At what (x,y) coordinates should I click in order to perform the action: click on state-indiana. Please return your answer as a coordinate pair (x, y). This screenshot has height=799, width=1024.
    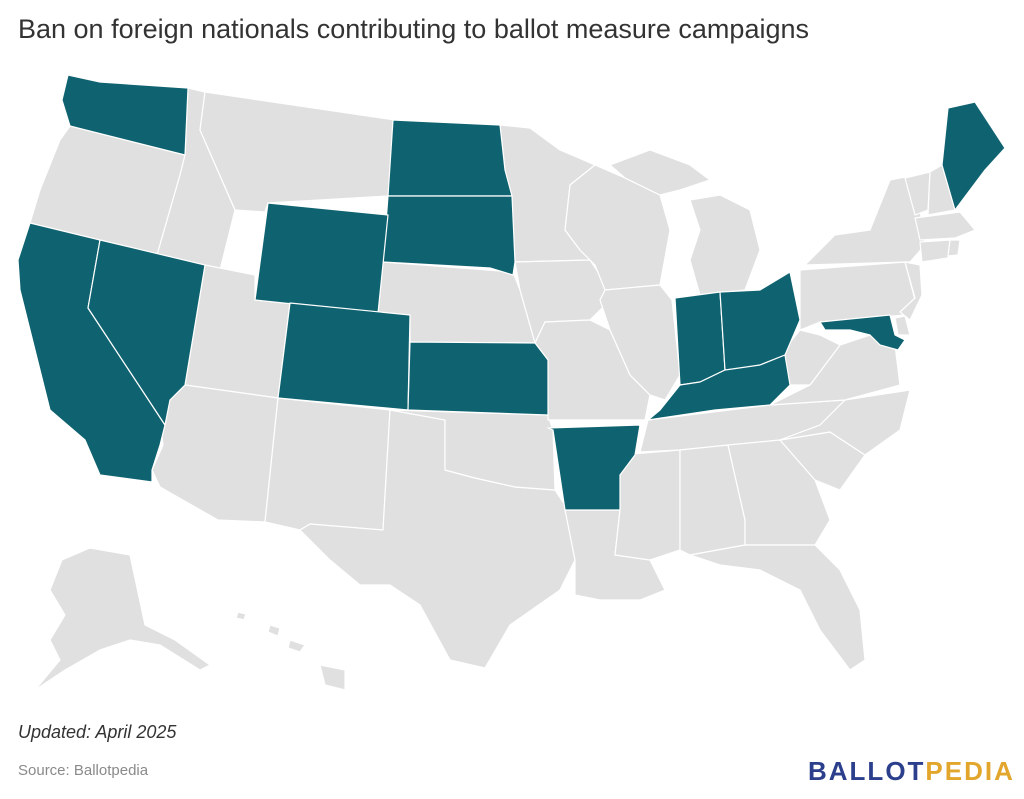
    Looking at the image, I should click on (700, 338).